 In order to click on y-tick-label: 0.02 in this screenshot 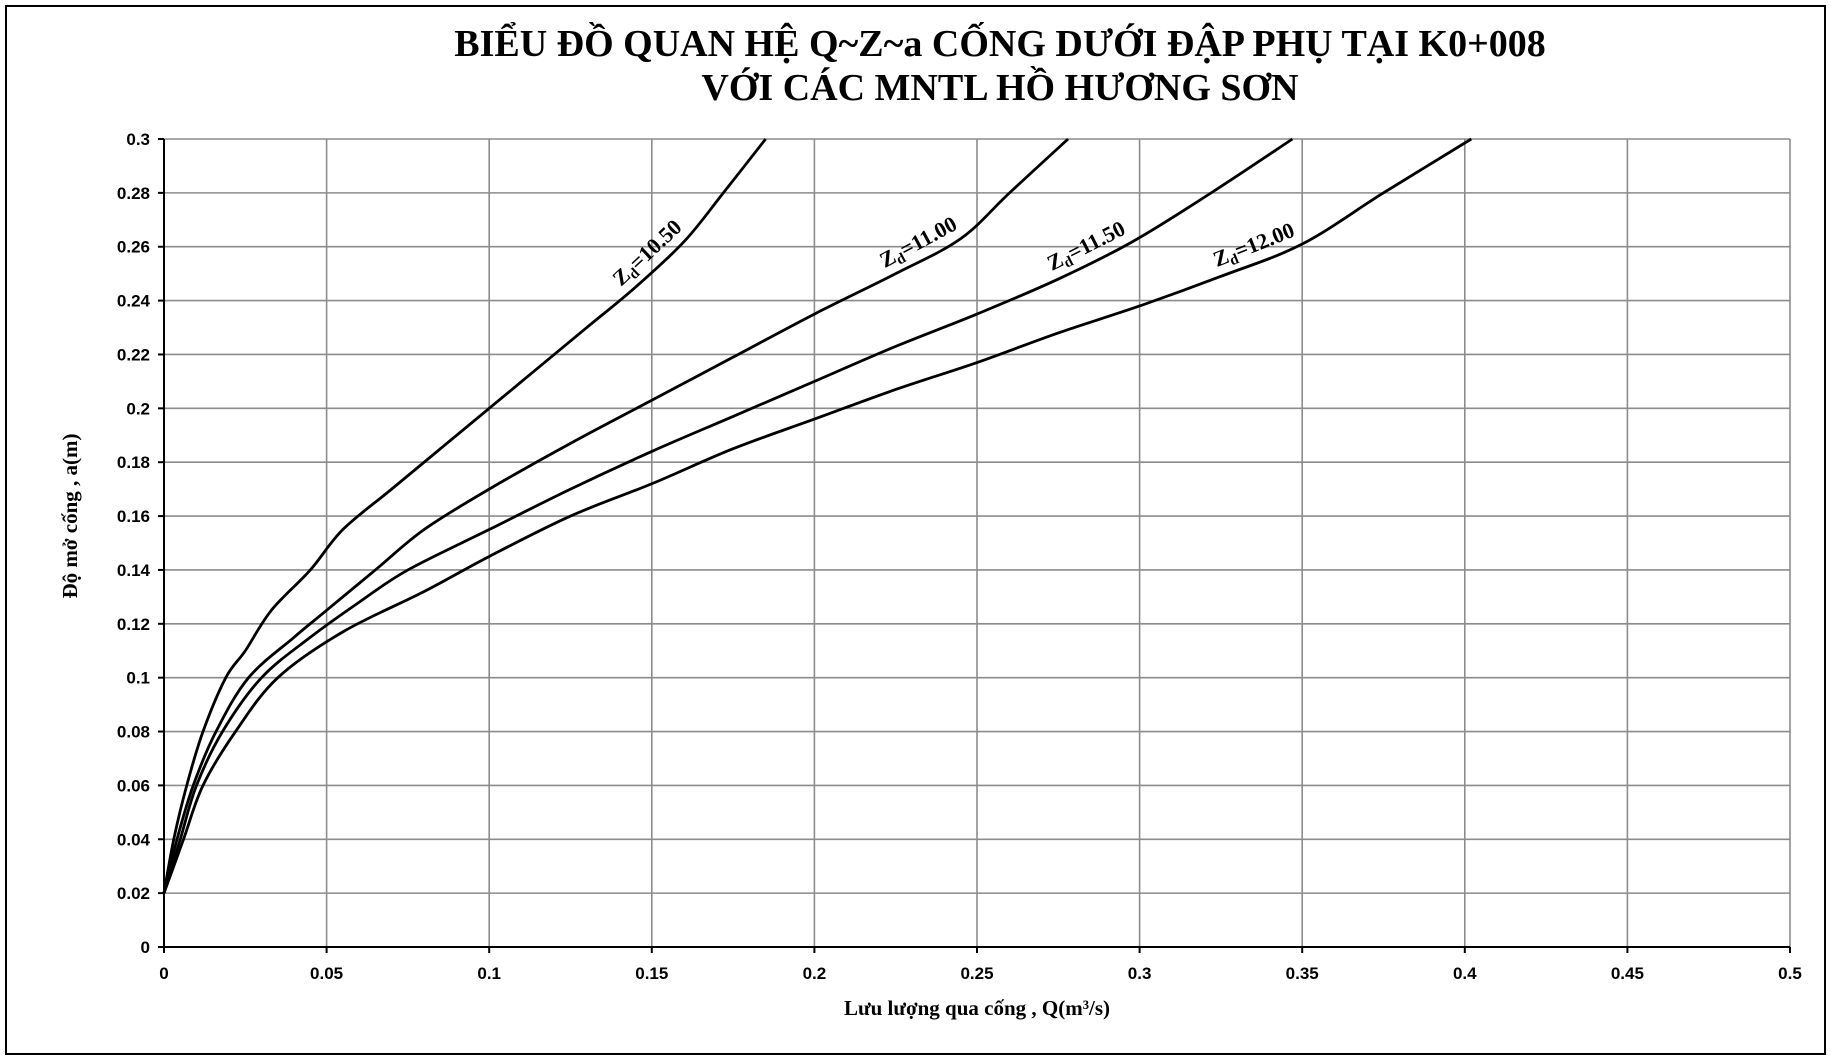, I will do `click(133, 893)`.